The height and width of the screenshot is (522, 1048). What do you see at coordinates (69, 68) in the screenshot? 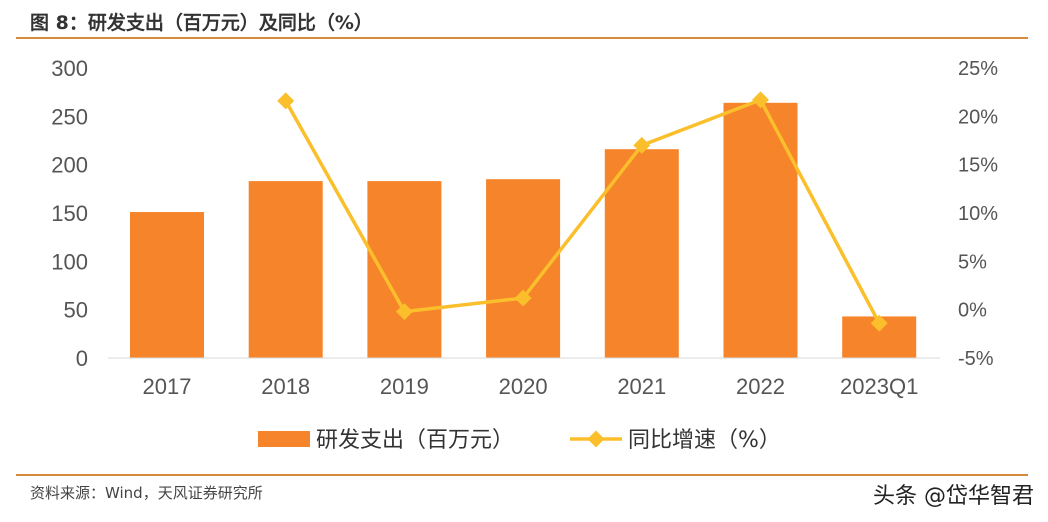
I see `left-tick-label: 300` at bounding box center [69, 68].